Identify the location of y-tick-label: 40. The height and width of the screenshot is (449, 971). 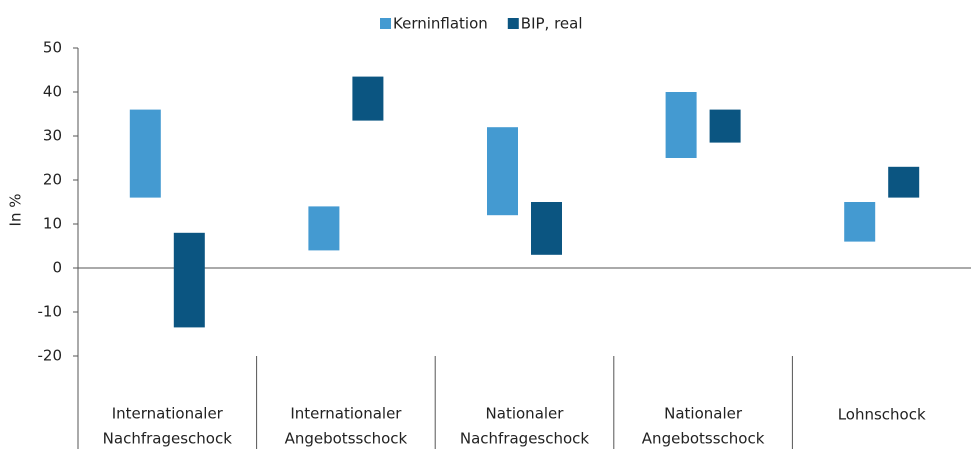
(52, 92).